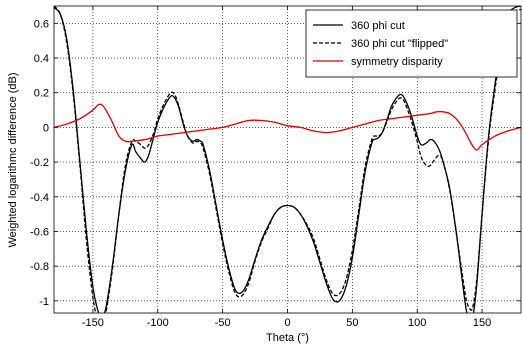 The image size is (523, 353). Describe the element at coordinates (44, 302) in the screenshot. I see `y-tick-label: -1` at that location.